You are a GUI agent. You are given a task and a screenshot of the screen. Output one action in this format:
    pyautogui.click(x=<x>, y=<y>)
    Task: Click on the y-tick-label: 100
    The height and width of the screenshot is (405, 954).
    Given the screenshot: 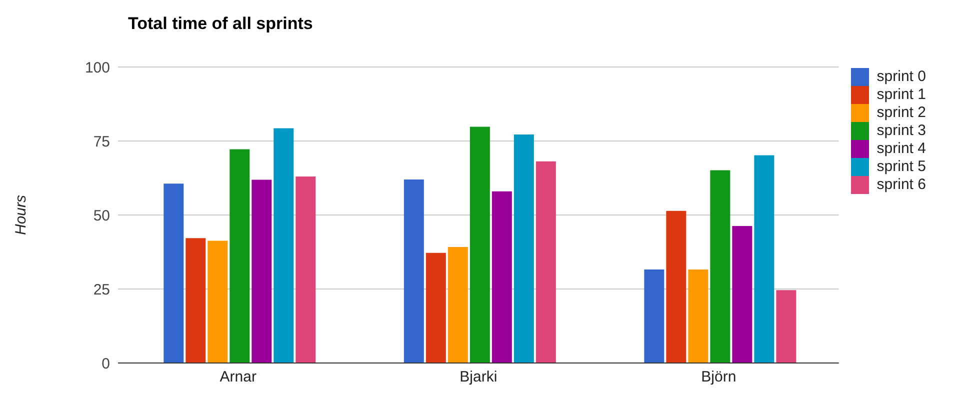 What is the action you would take?
    pyautogui.click(x=97, y=67)
    